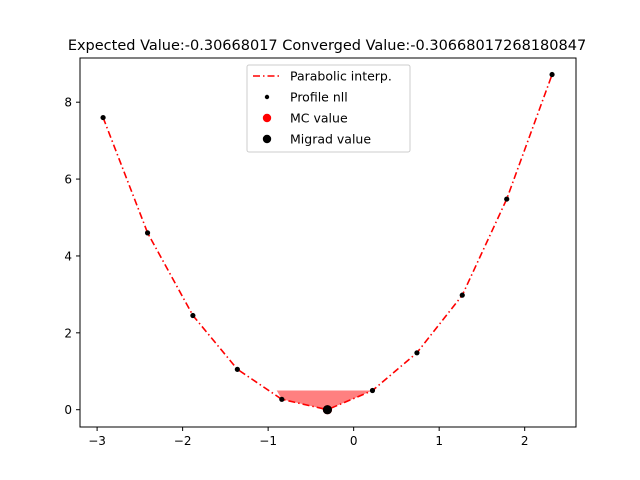 This screenshot has height=480, width=640. Describe the element at coordinates (183, 441) in the screenshot. I see `x-tick-label: −2` at that location.